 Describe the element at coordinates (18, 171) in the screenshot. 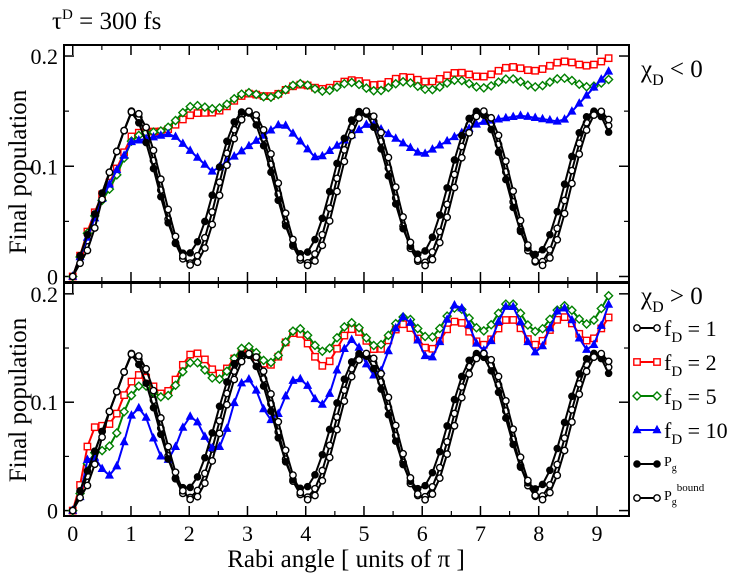

I see `top-y-axis-label: Final population` at that location.